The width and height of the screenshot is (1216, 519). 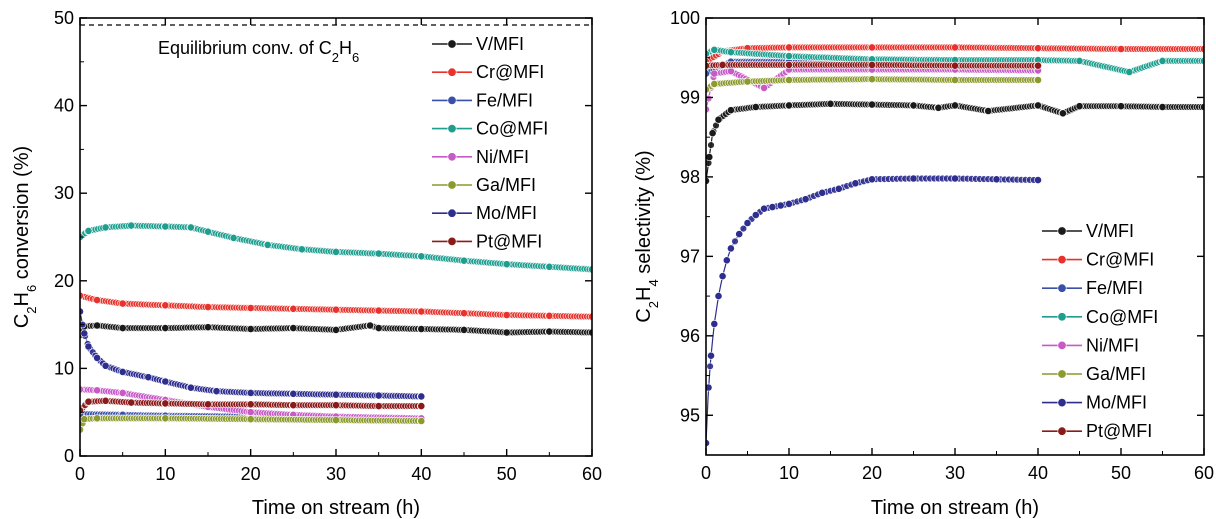 I want to click on legend-entry: Ni/MFI, so click(x=480, y=157).